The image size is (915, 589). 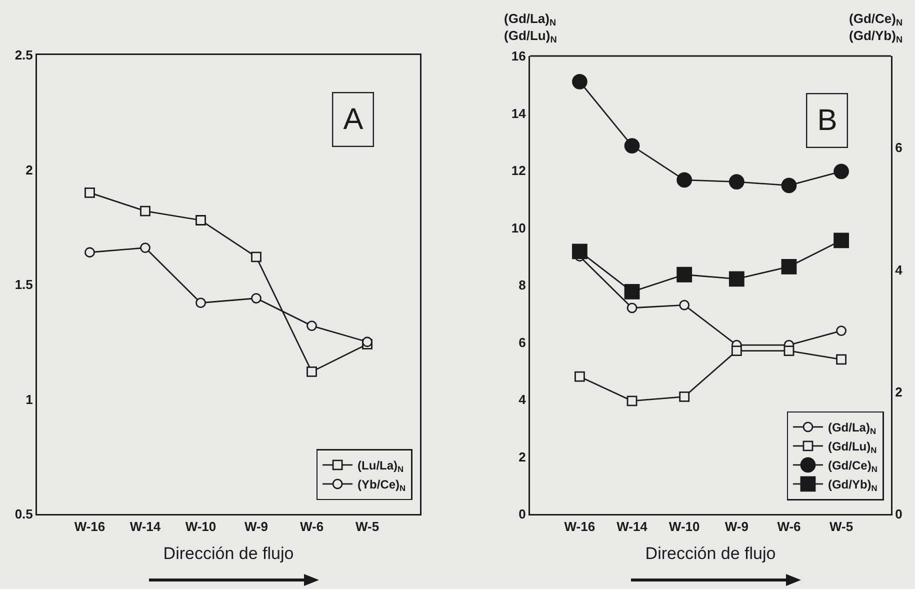 What do you see at coordinates (353, 119) in the screenshot?
I see `text: A` at bounding box center [353, 119].